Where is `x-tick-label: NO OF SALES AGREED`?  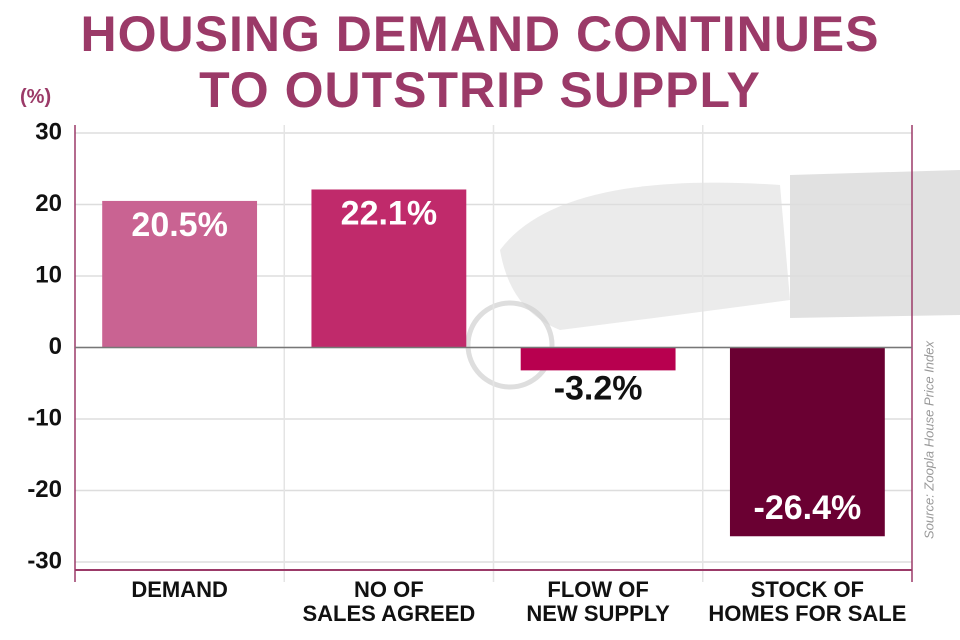 x-tick-label: NO OF SALES AGREED is located at coordinates (389, 601).